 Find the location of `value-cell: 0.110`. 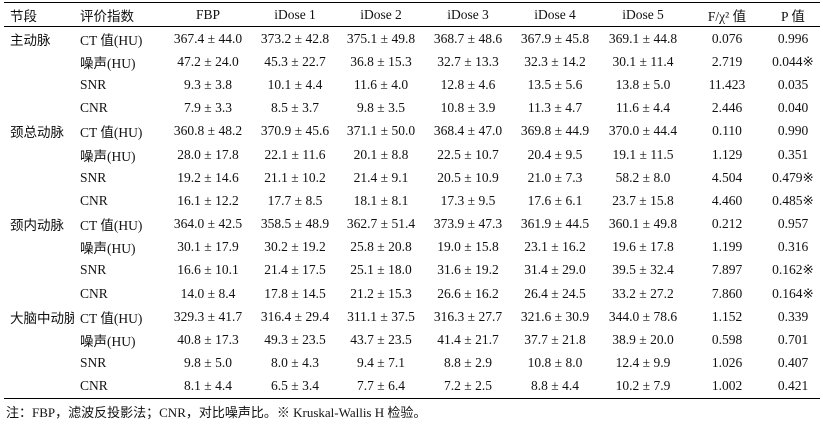

value-cell: 0.110 is located at coordinates (727, 131).